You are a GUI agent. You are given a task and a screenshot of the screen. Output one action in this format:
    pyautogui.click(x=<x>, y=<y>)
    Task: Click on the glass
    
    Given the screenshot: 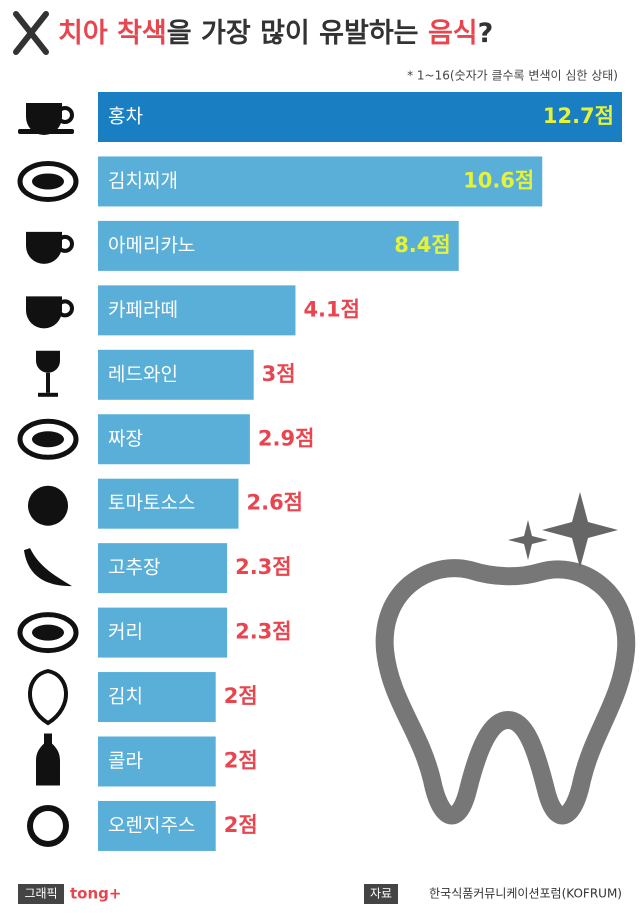 What is the action you would take?
    pyautogui.click(x=48, y=361)
    